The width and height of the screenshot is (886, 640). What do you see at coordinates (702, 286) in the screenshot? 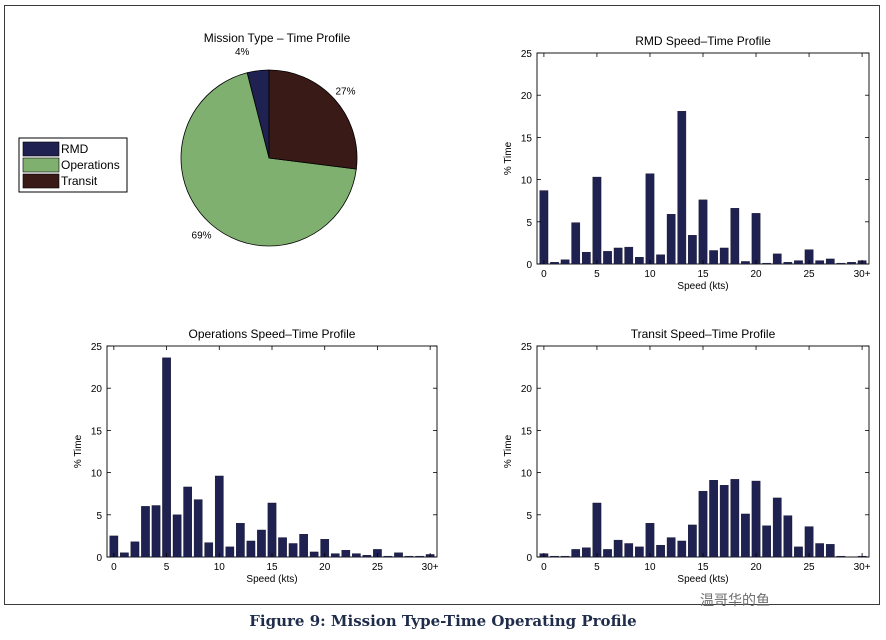
I see `xlabel-rmd: Speed (kts)` at bounding box center [702, 286].